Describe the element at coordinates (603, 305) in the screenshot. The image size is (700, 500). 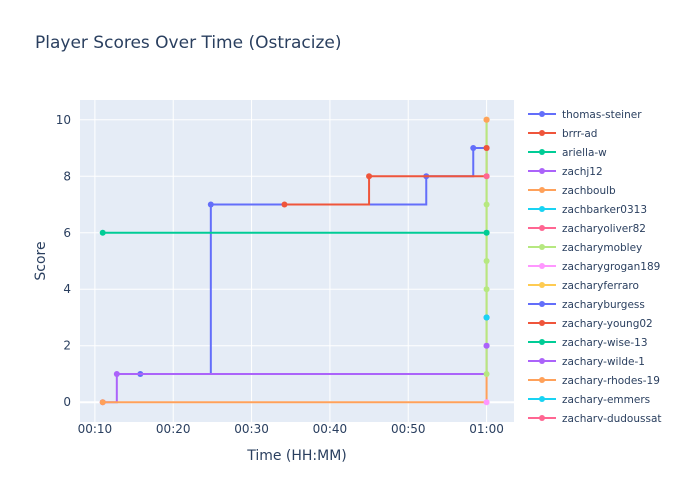
I see `legend-label: zacharyburgess` at that location.